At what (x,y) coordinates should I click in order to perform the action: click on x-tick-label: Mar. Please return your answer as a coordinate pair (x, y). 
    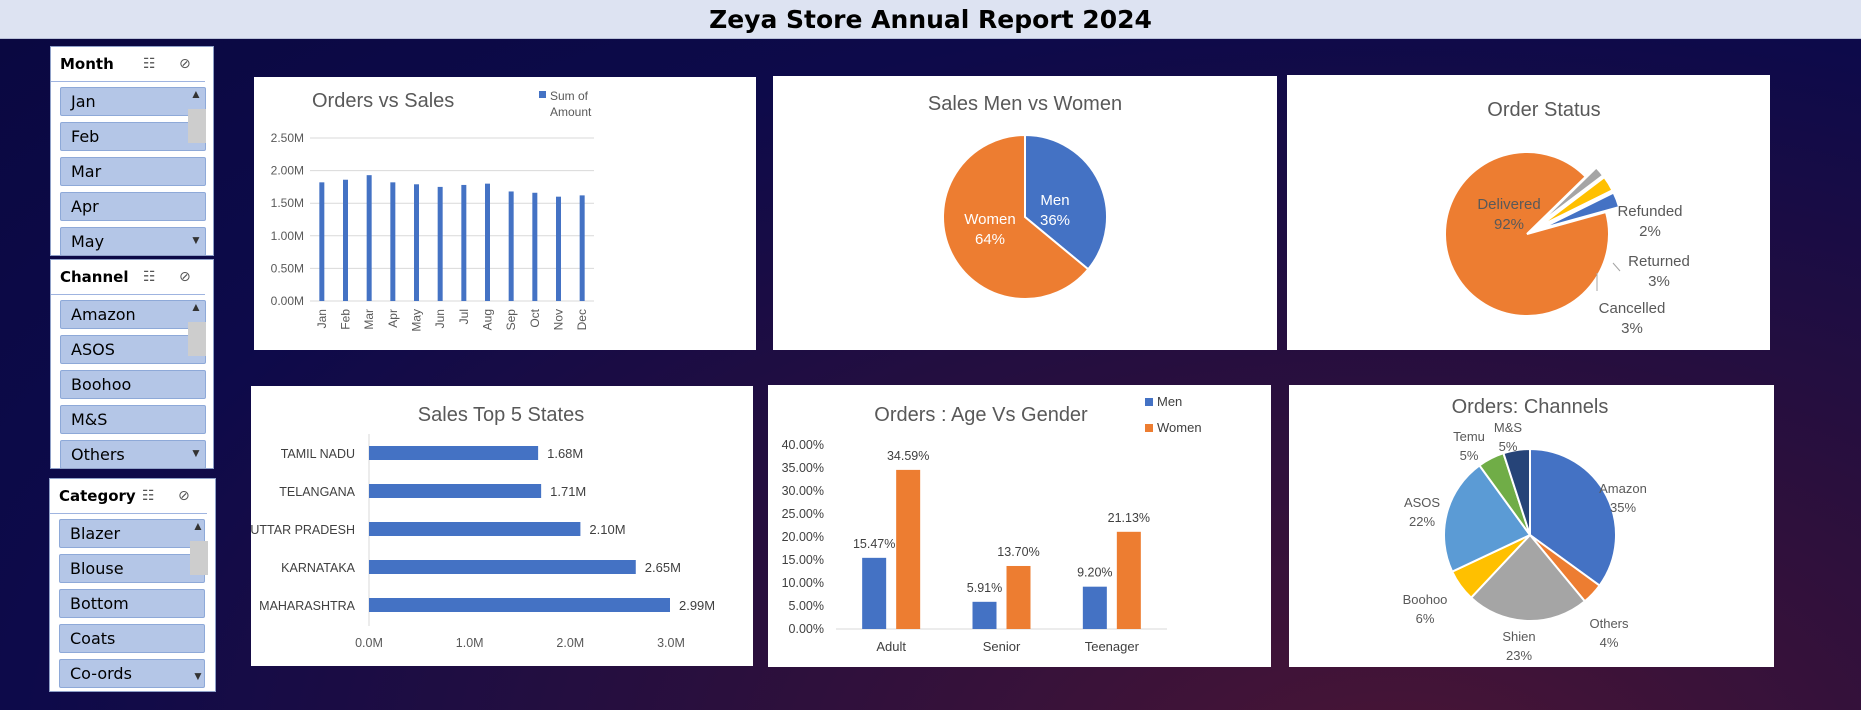
    Looking at the image, I should click on (369, 319).